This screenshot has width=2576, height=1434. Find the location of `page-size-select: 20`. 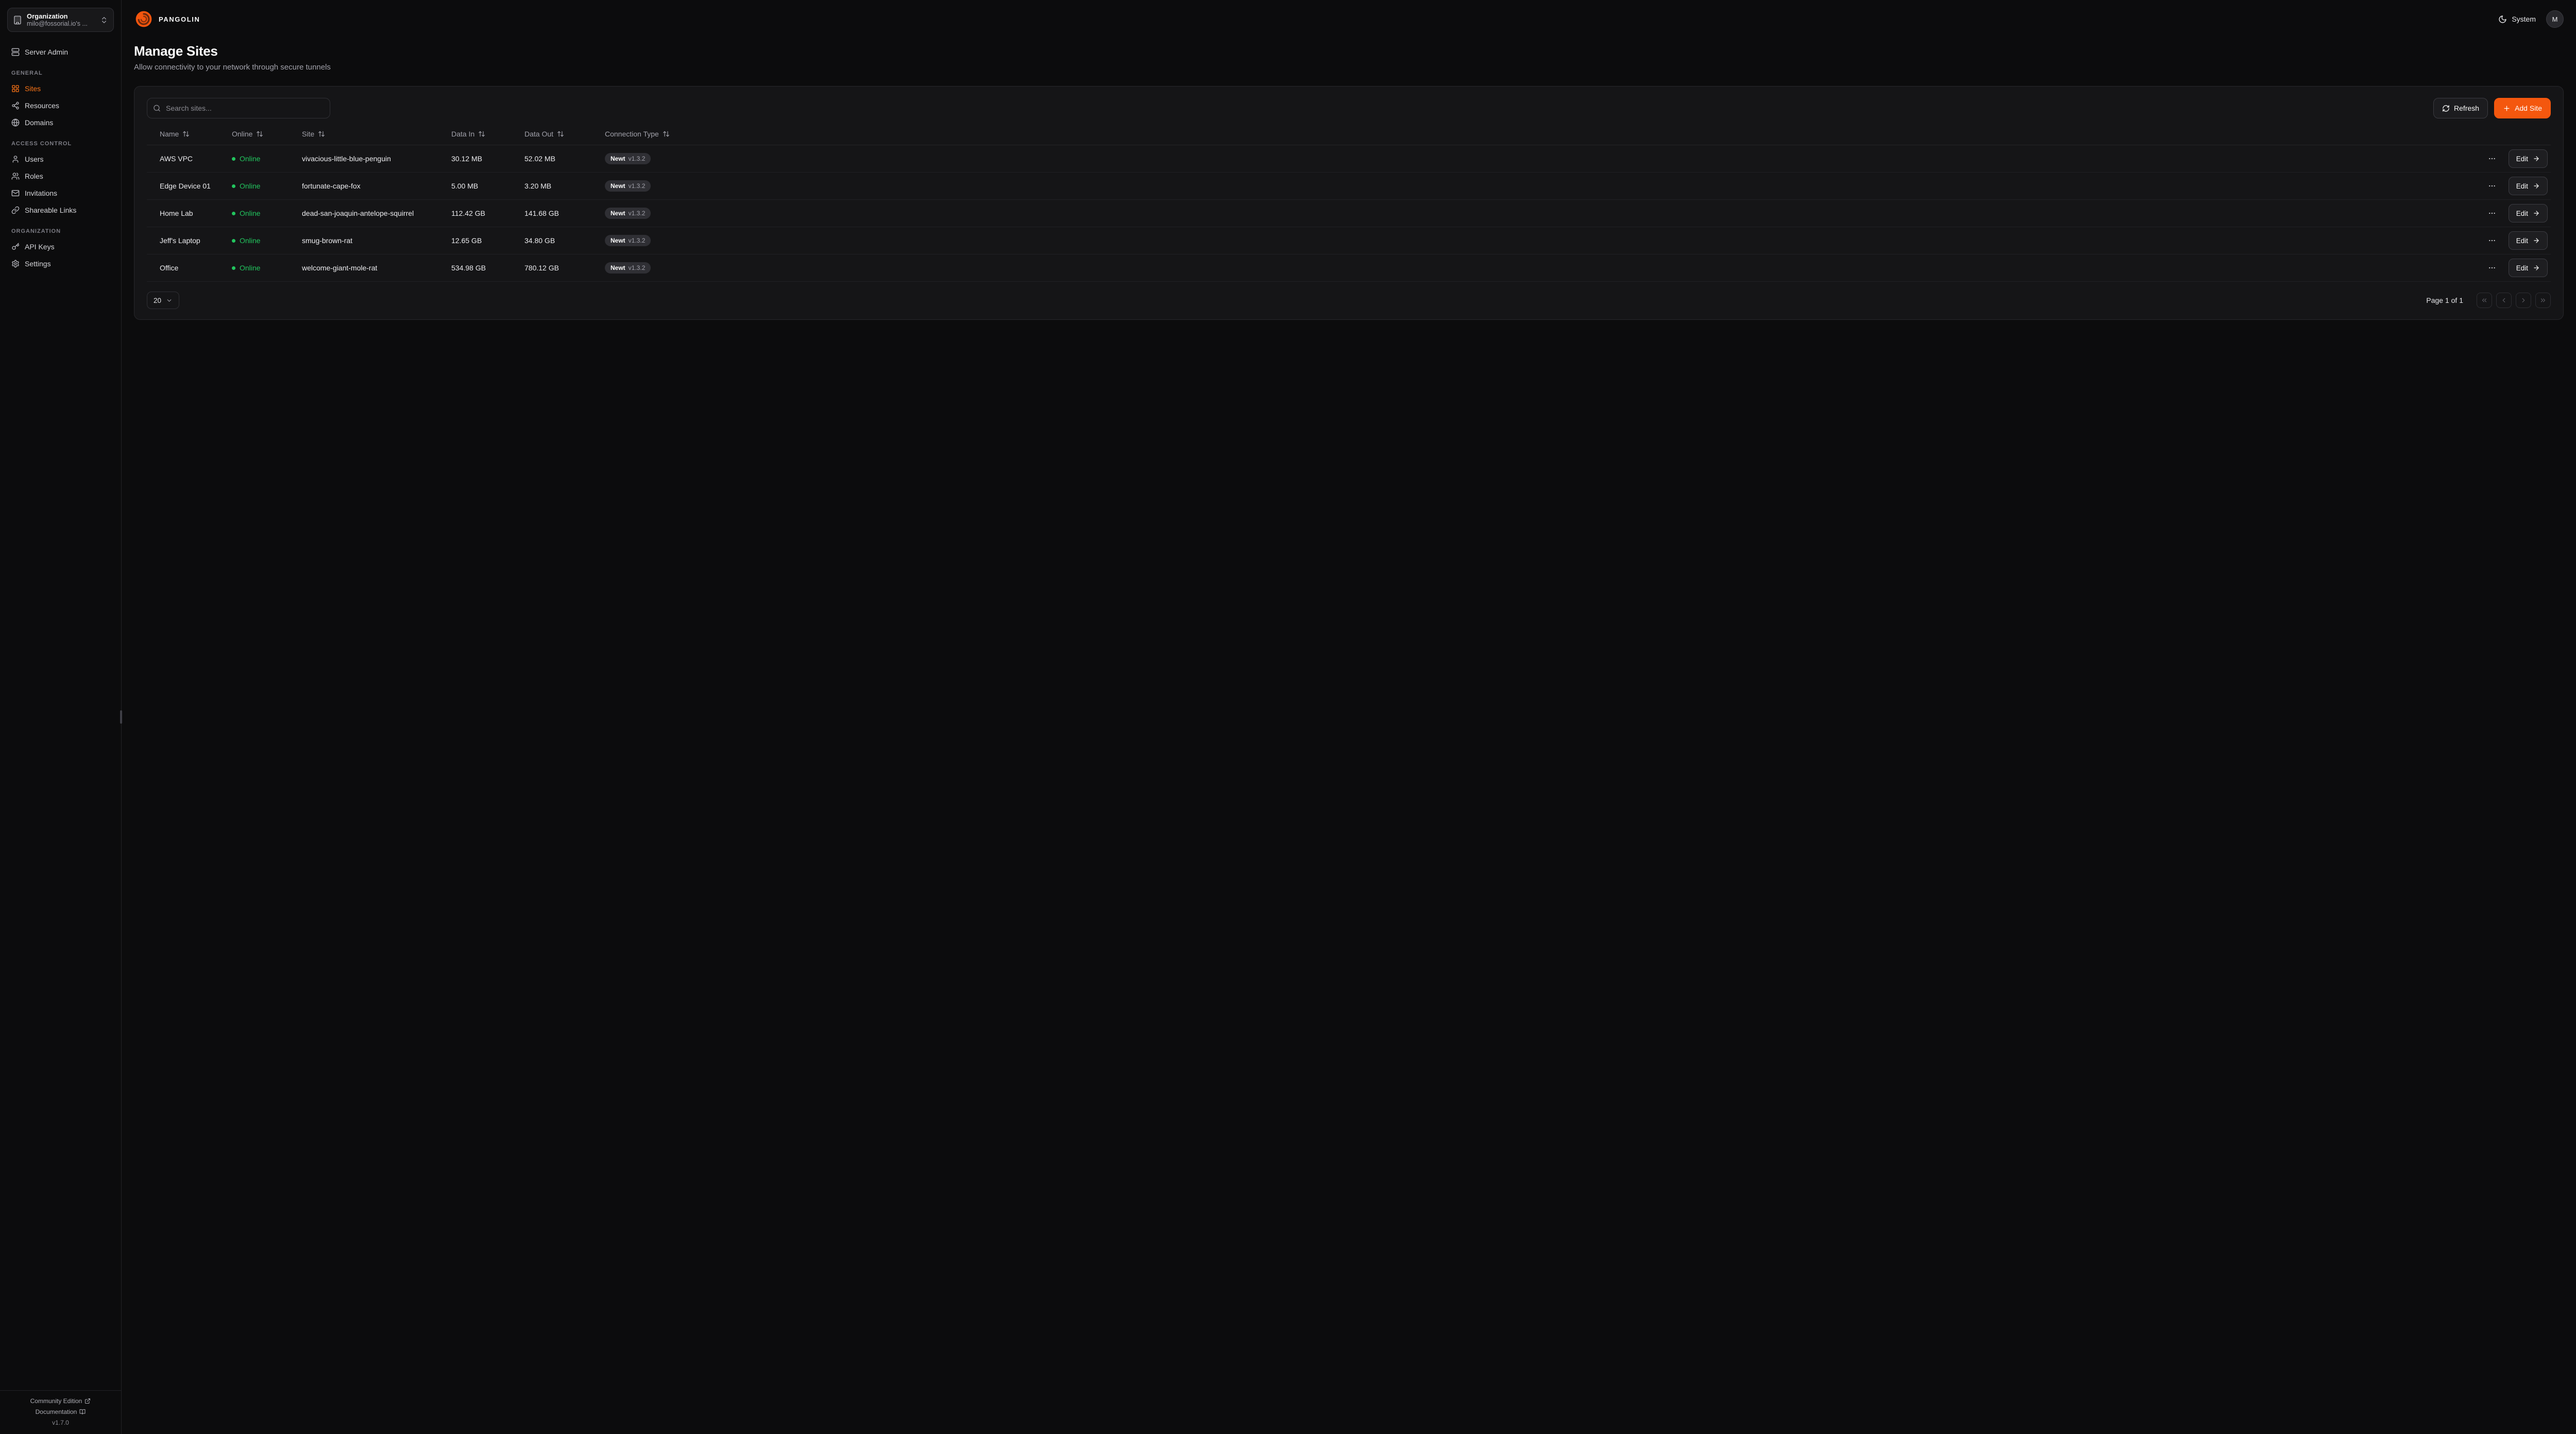

page-size-select: 20 is located at coordinates (163, 300).